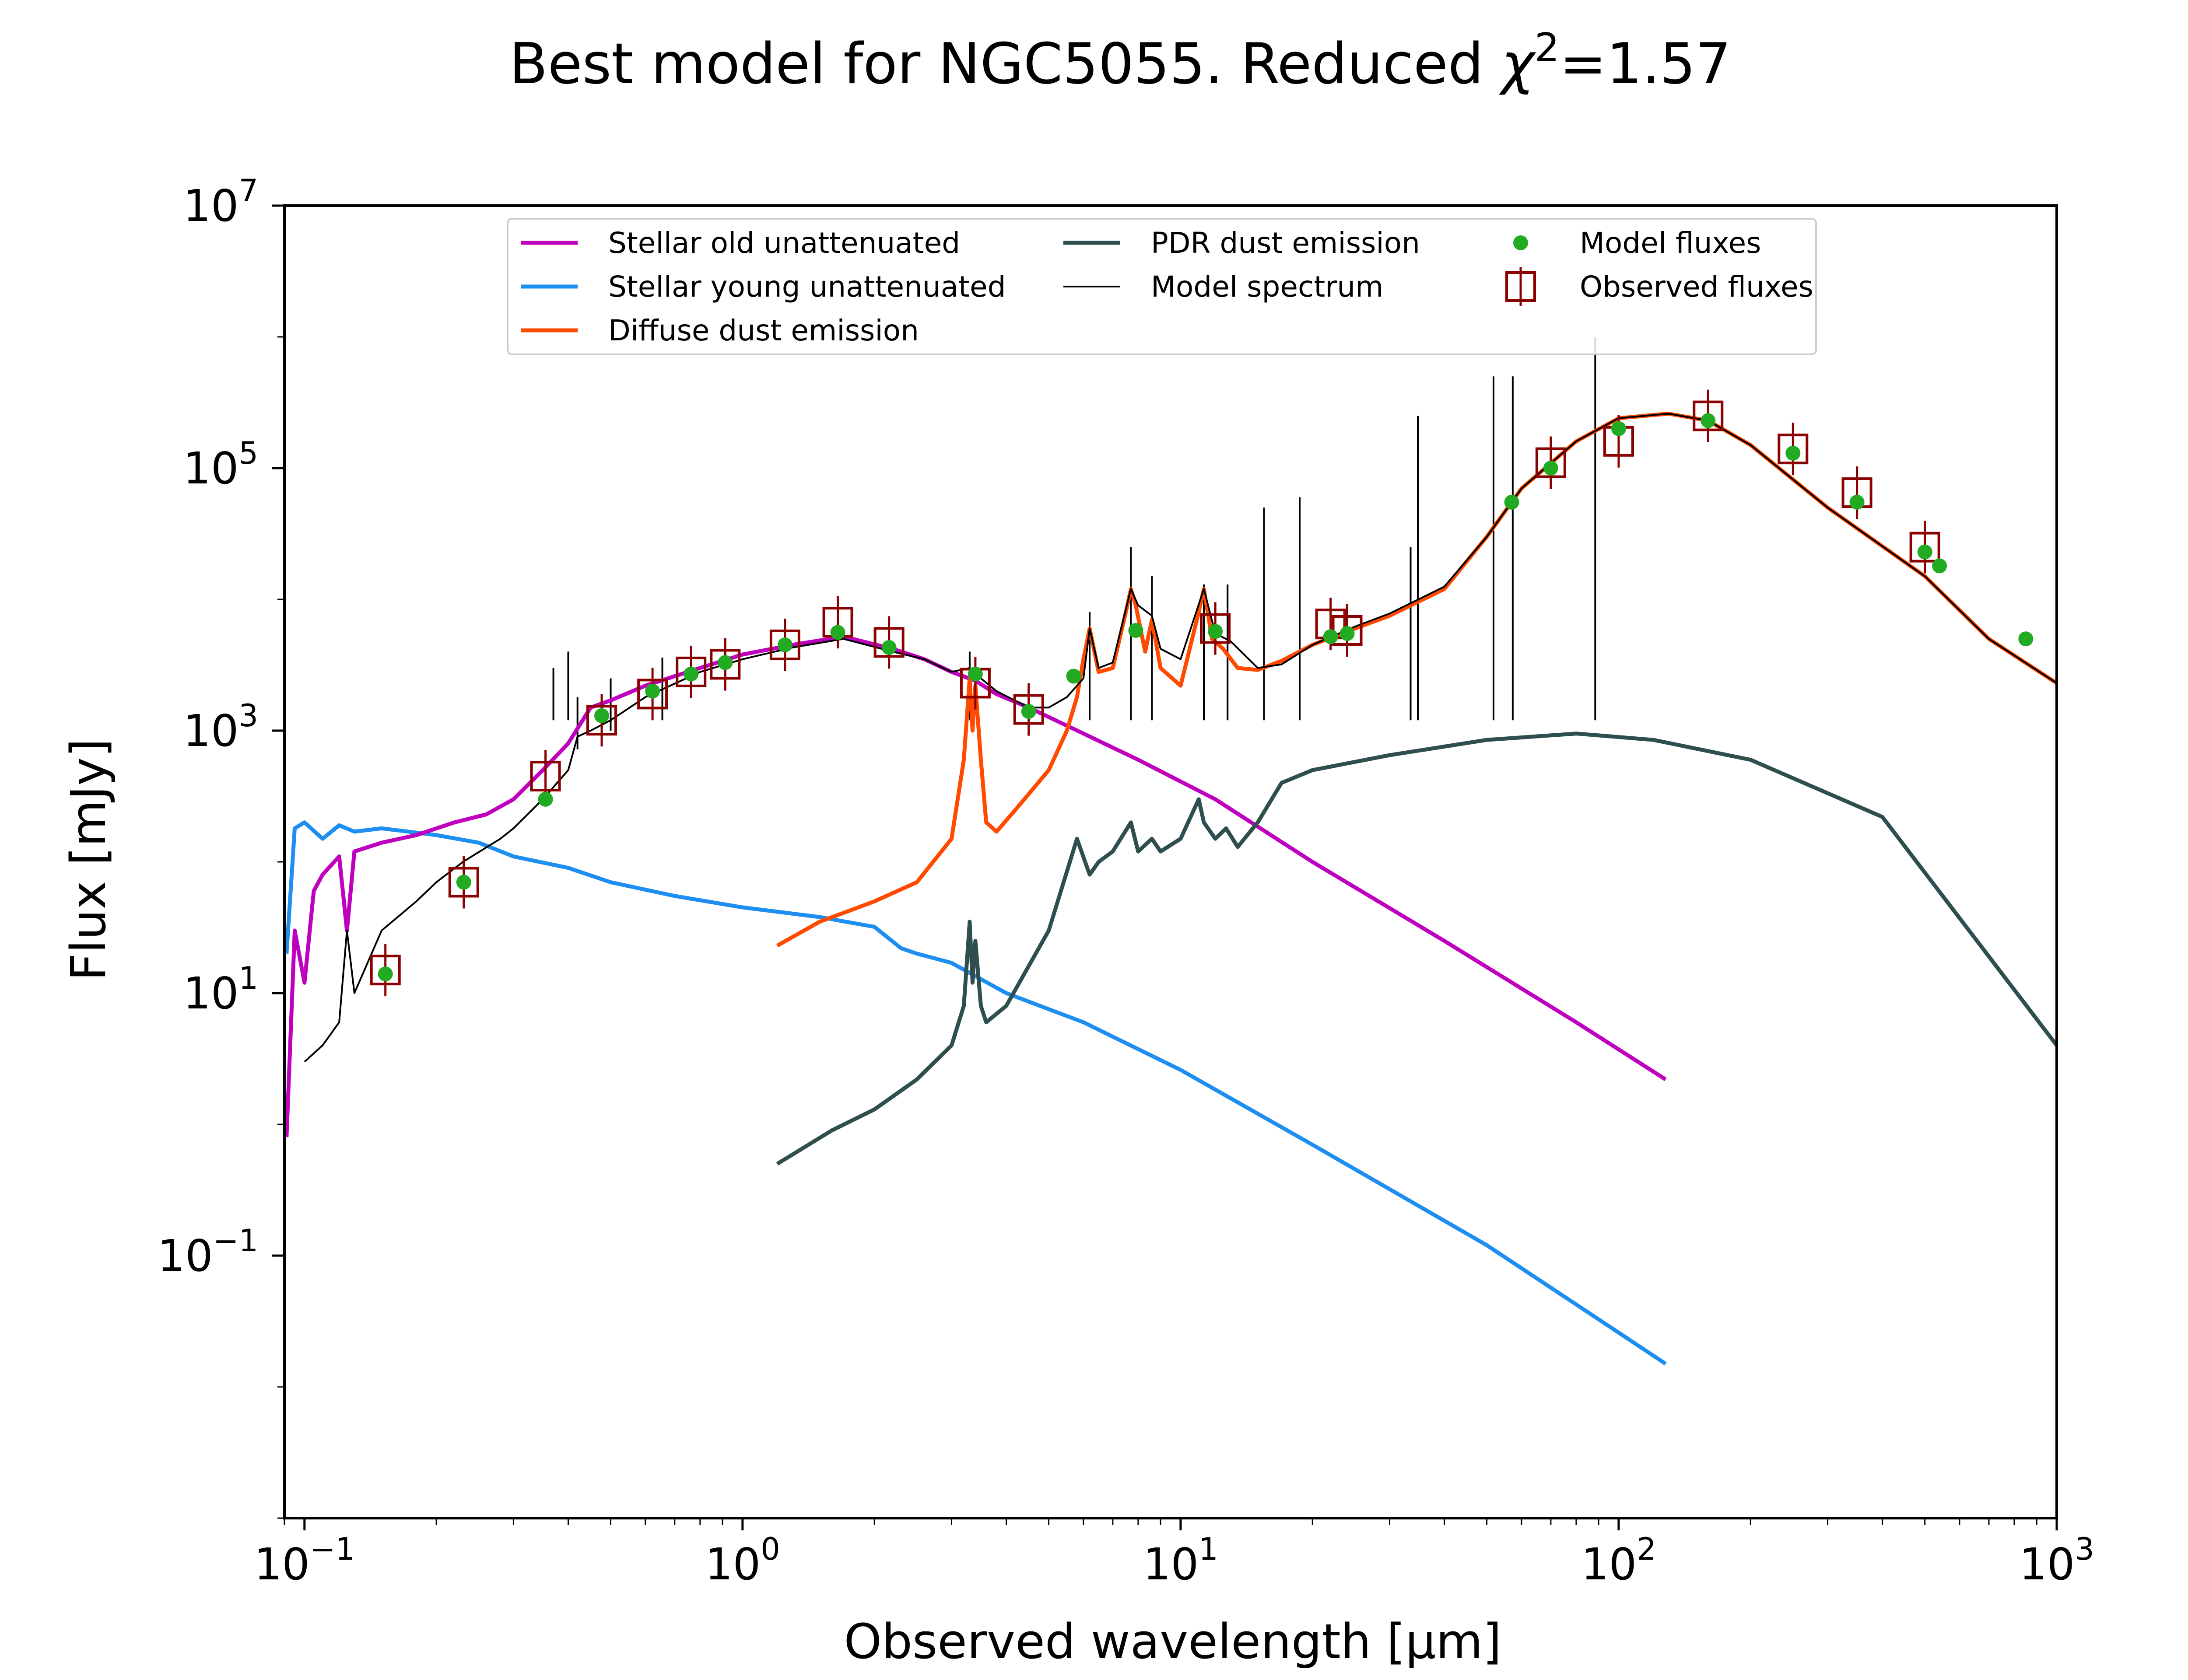 This screenshot has width=2188, height=1680. I want to click on x-tick-label: 10⁰, so click(742, 1560).